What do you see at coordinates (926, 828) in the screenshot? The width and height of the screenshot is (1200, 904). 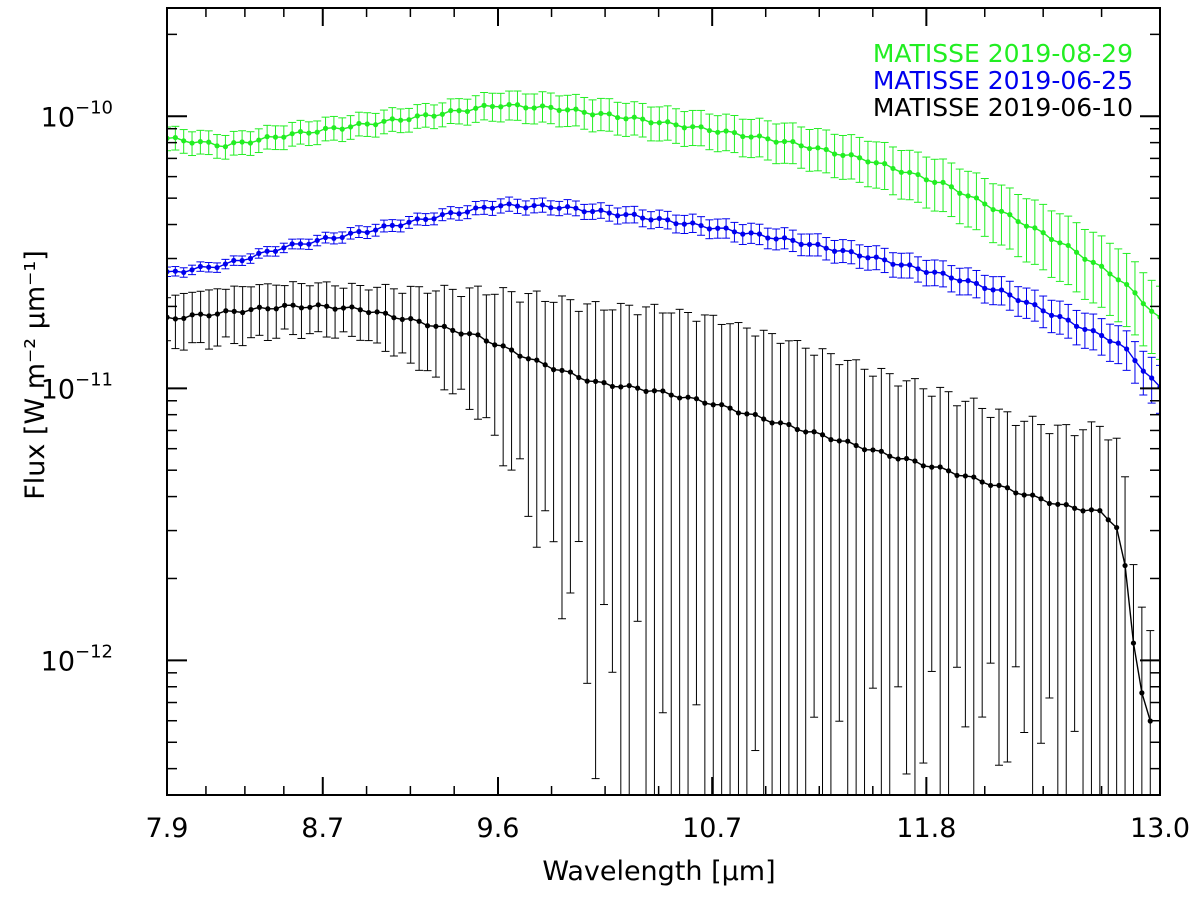 I see `x-tick-label: 11.8` at bounding box center [926, 828].